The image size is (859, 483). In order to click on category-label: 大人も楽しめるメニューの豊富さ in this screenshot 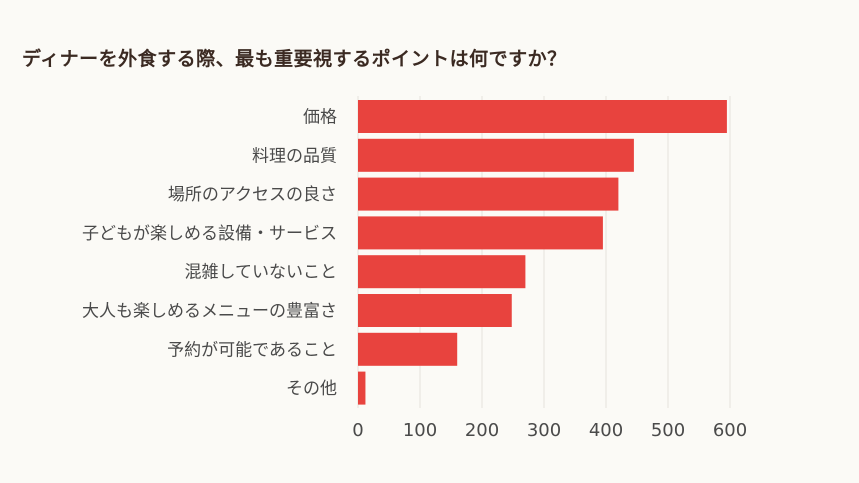, I will do `click(209, 312)`.